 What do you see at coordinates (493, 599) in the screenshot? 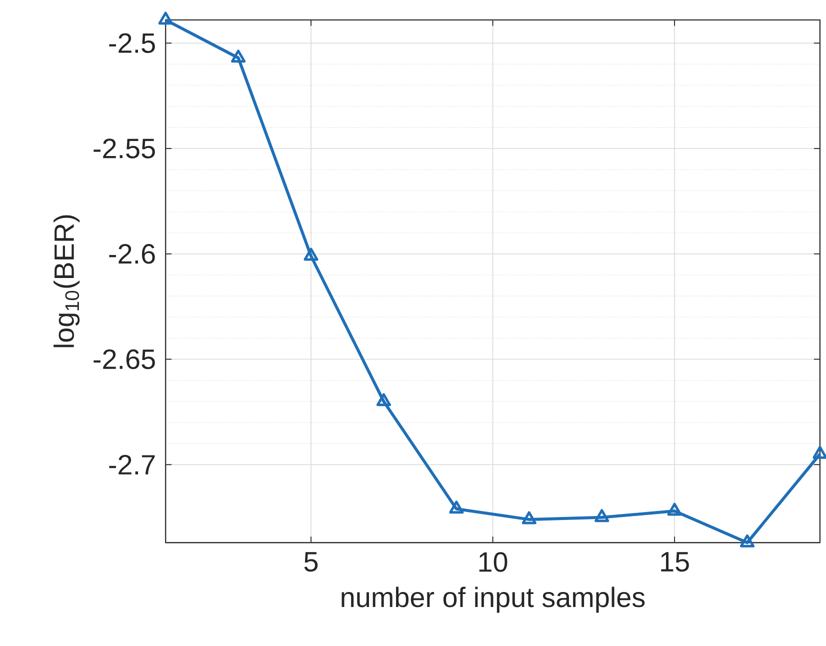
I see `x-axis-title: number of input samples` at bounding box center [493, 599].